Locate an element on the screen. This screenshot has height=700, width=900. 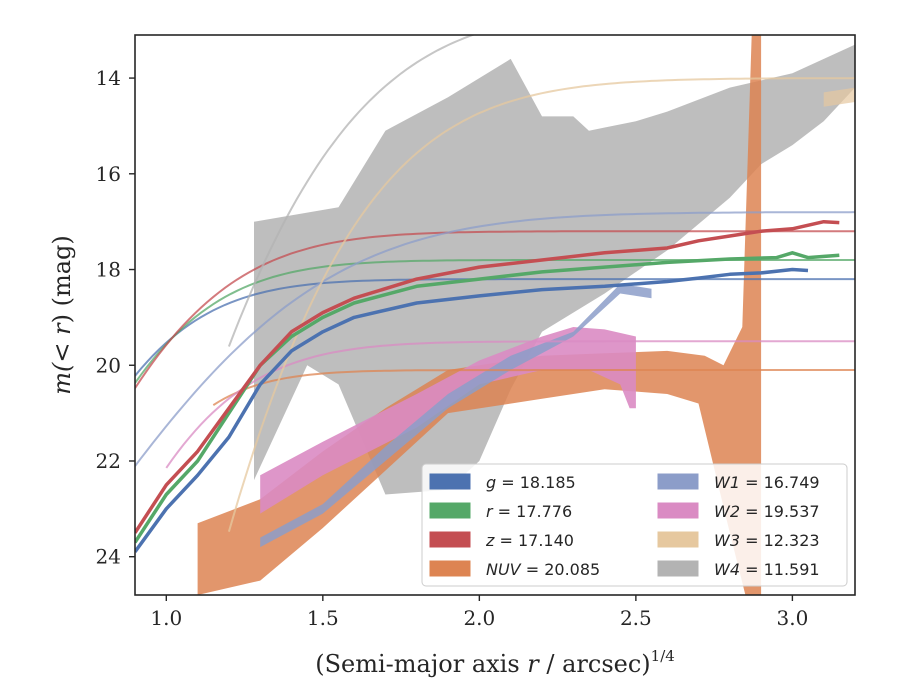
x-axis-label-superscript: 1/4 is located at coordinates (663, 656).